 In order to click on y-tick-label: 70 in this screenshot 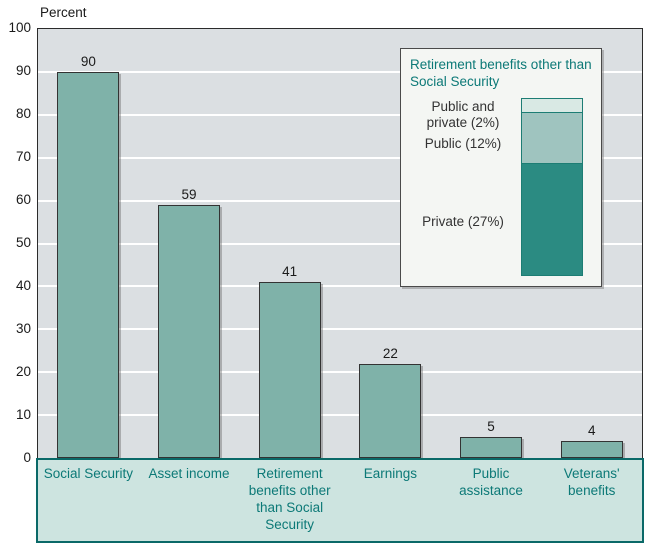, I will do `click(23, 156)`.